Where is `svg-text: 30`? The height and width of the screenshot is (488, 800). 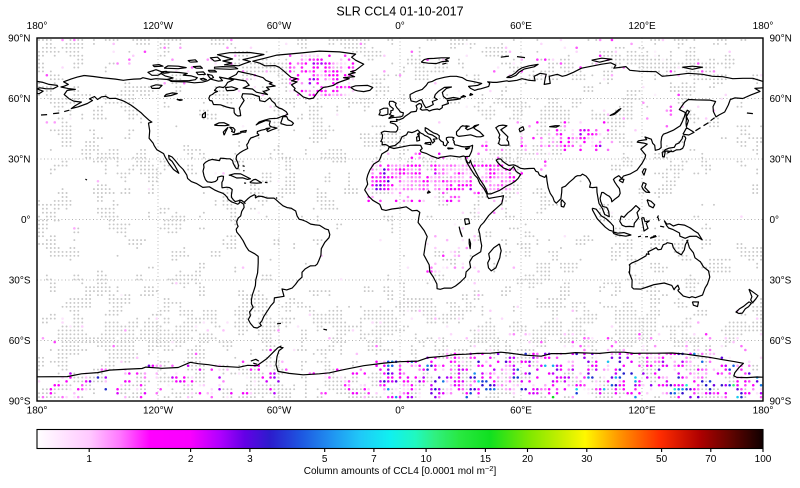
svg-text: 30 is located at coordinates (587, 459).